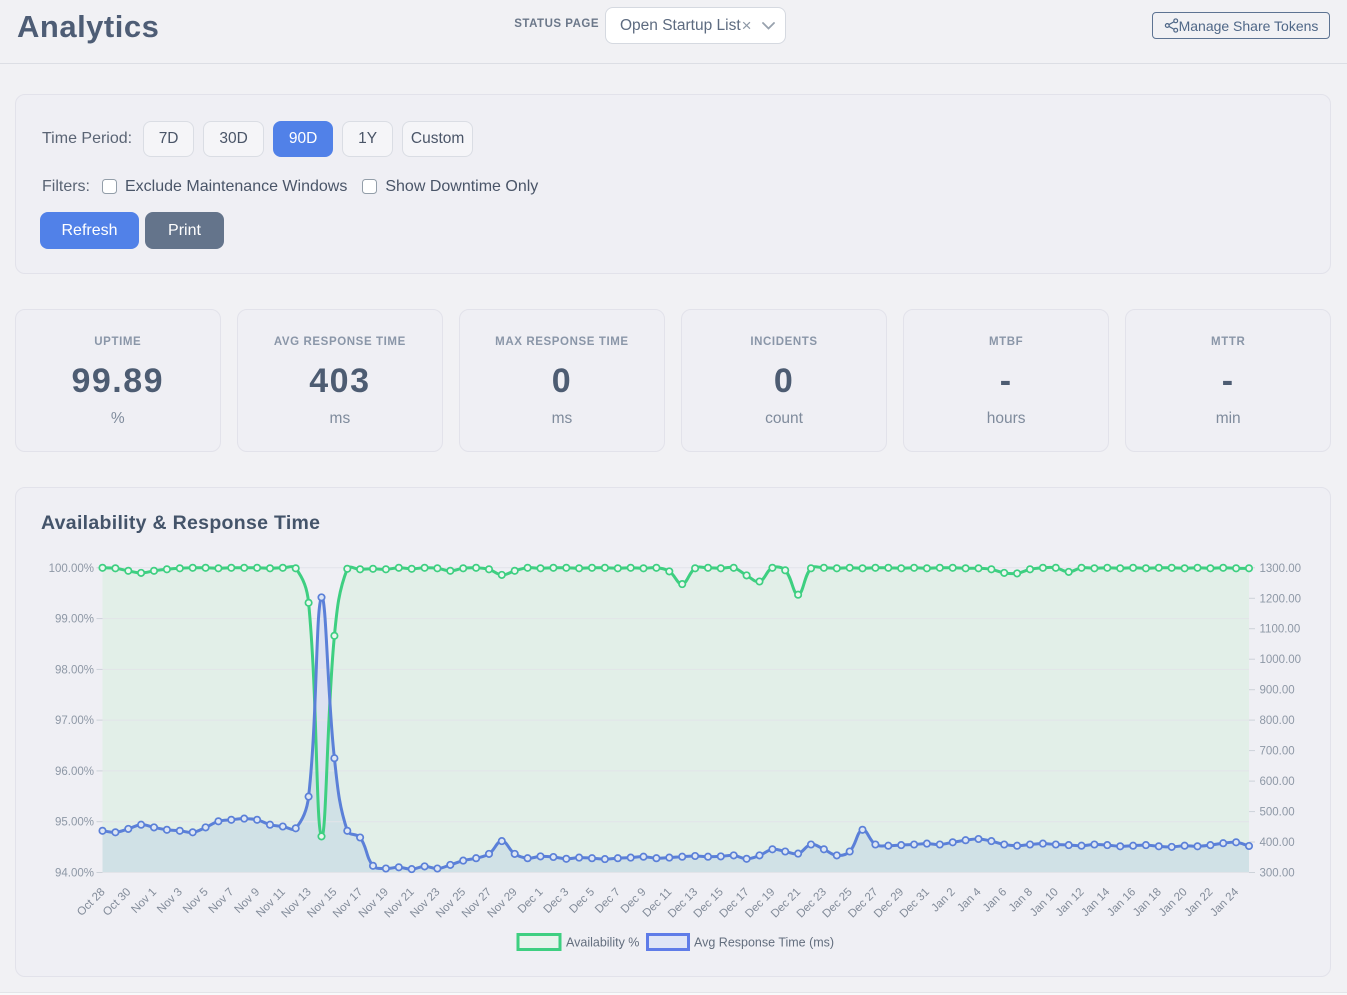  What do you see at coordinates (74, 670) in the screenshot?
I see `svg-text: 98.00%` at bounding box center [74, 670].